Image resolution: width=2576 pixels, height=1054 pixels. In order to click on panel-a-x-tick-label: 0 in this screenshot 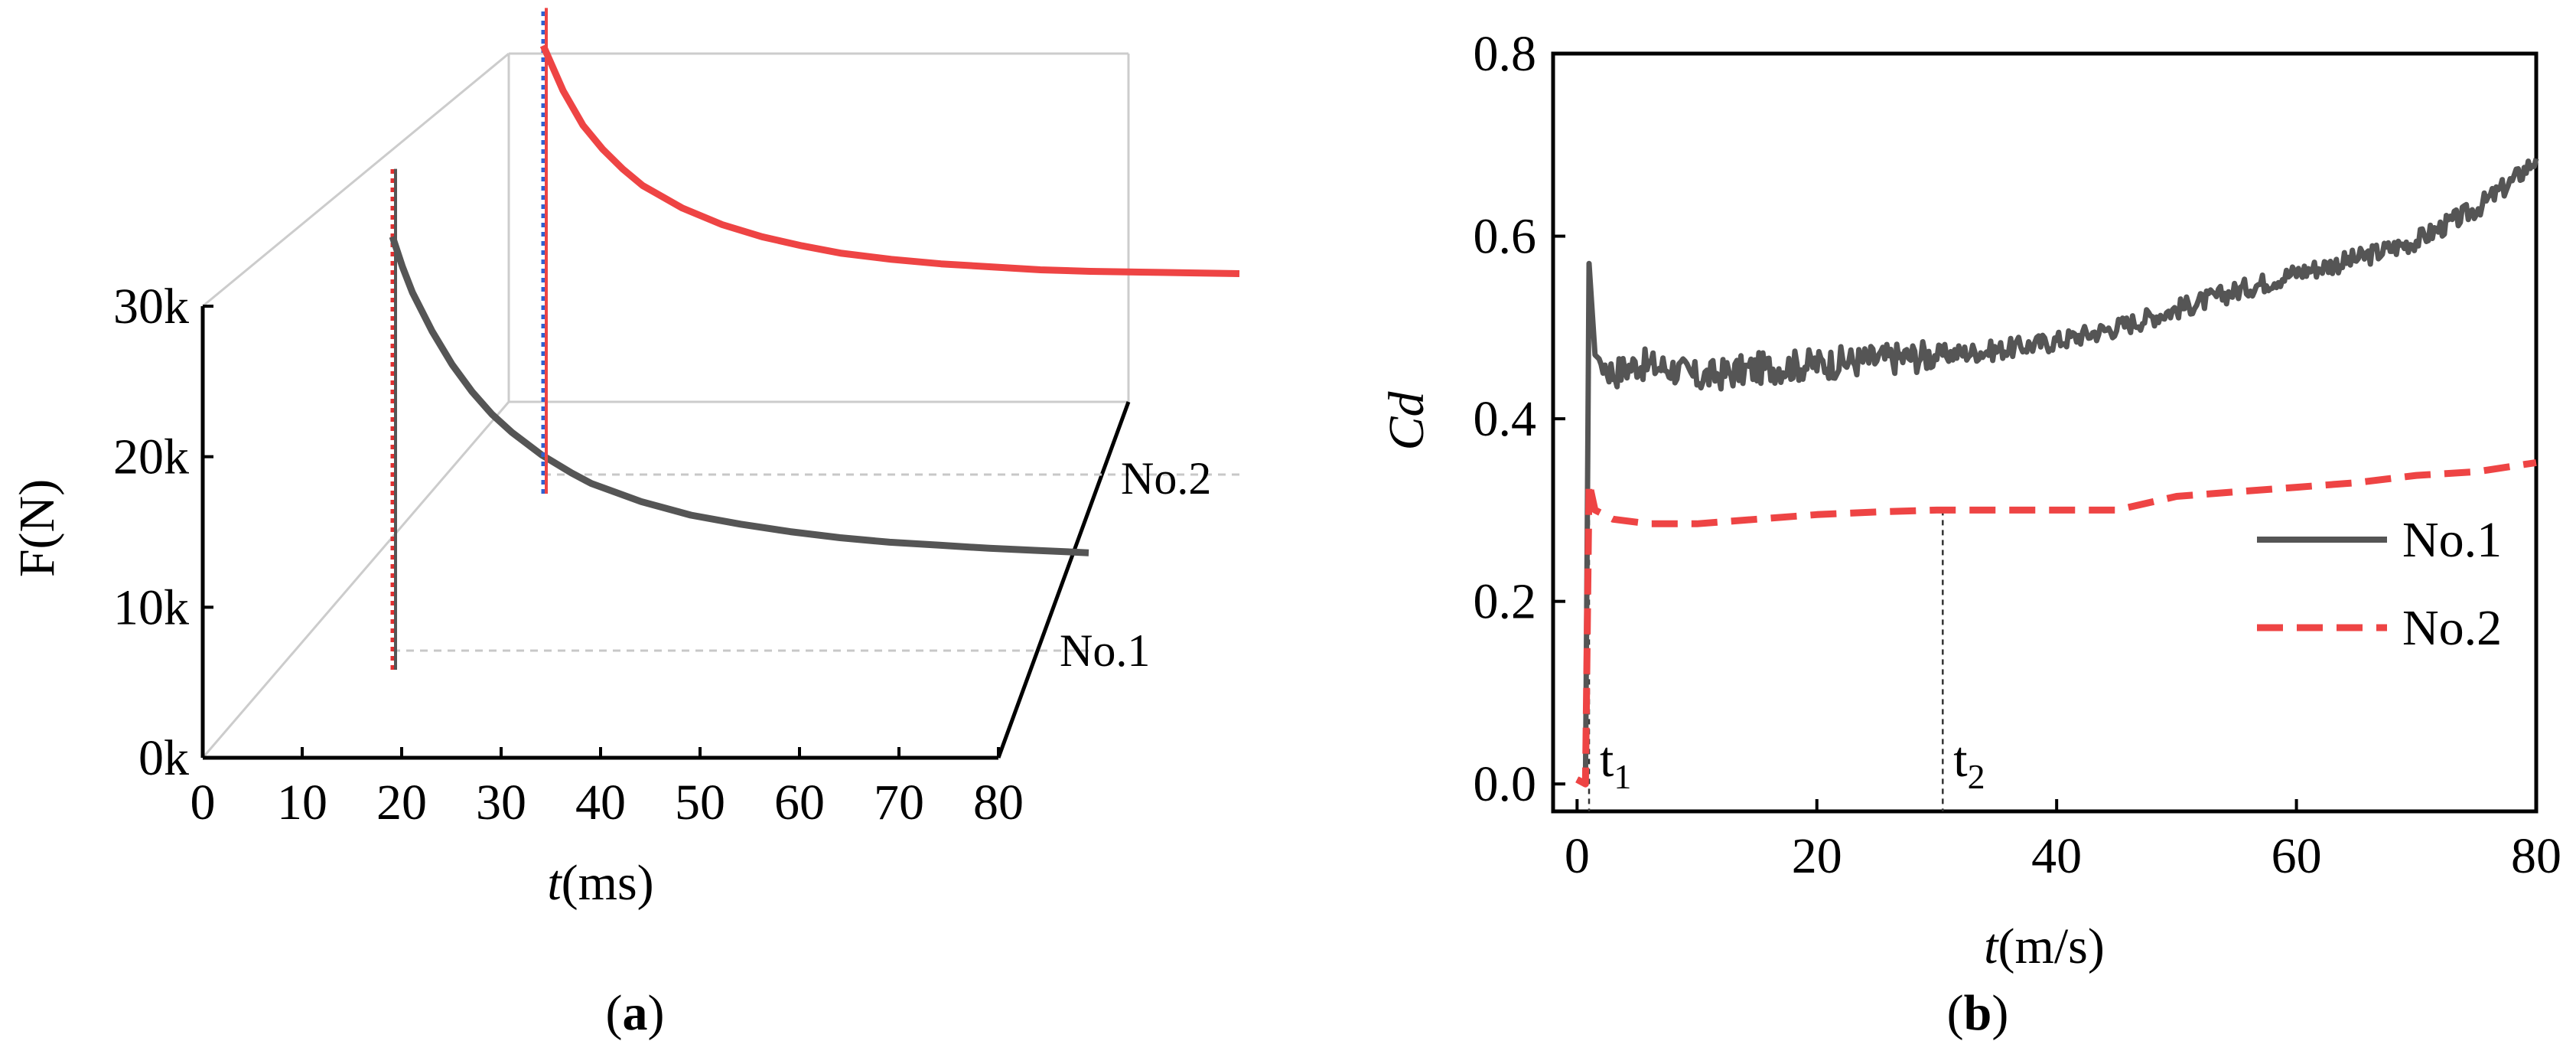, I will do `click(203, 802)`.